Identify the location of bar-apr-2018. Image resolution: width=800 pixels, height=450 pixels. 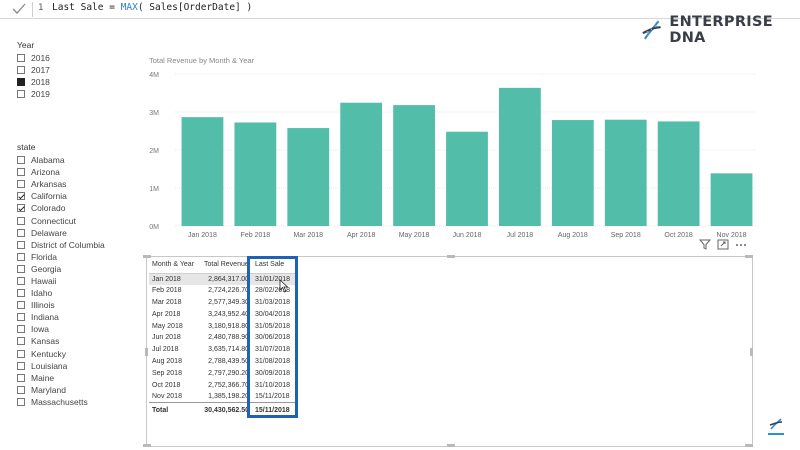
(361, 164).